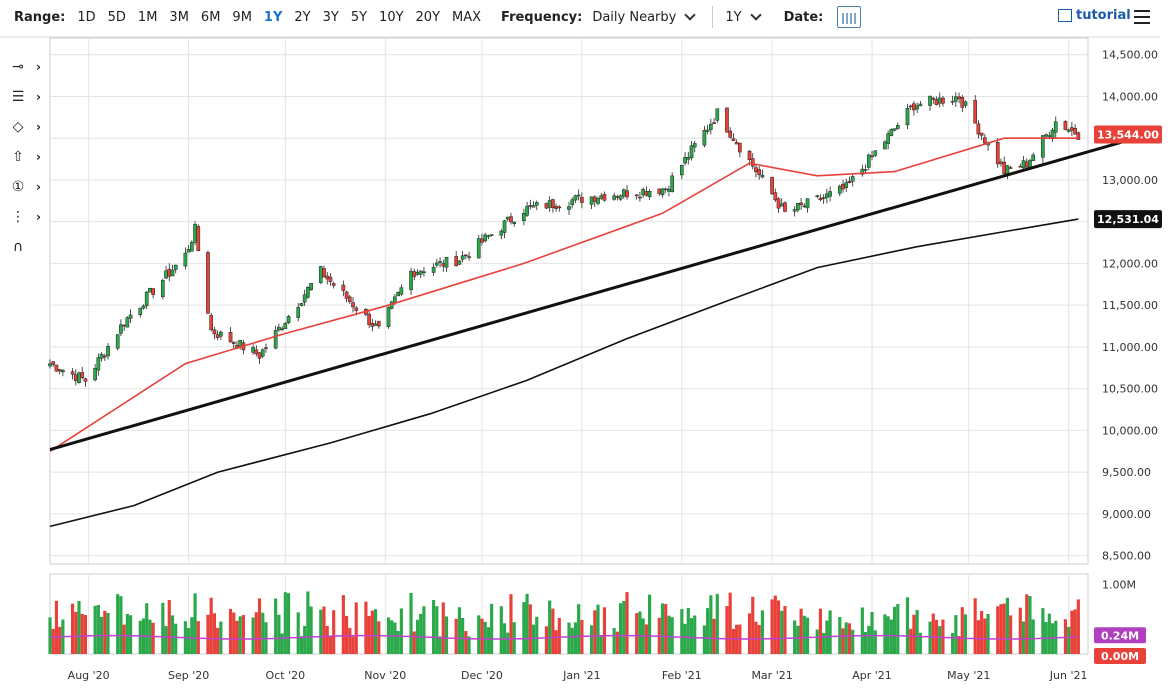 The image size is (1175, 693). What do you see at coordinates (682, 675) in the screenshot?
I see `x-tick-label: Feb '21` at bounding box center [682, 675].